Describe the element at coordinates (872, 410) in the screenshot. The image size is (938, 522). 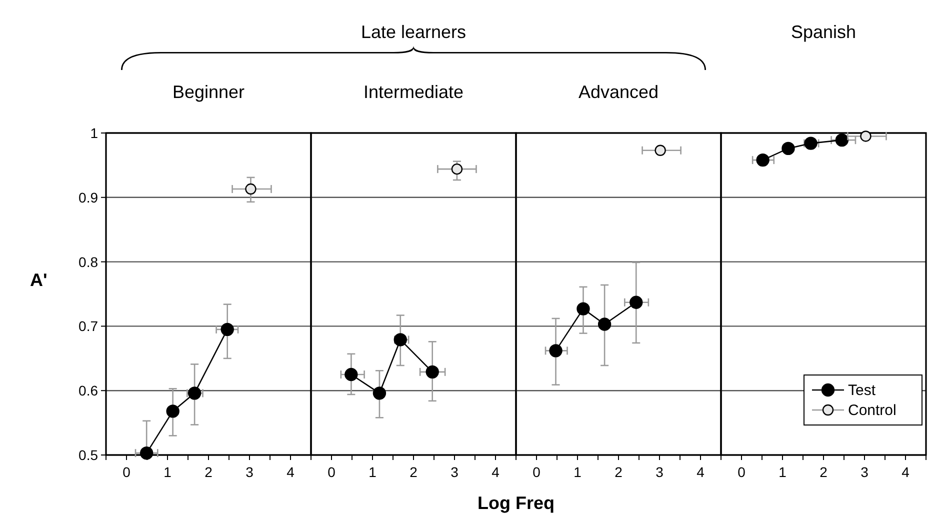
I see `legend-label: Control` at that location.